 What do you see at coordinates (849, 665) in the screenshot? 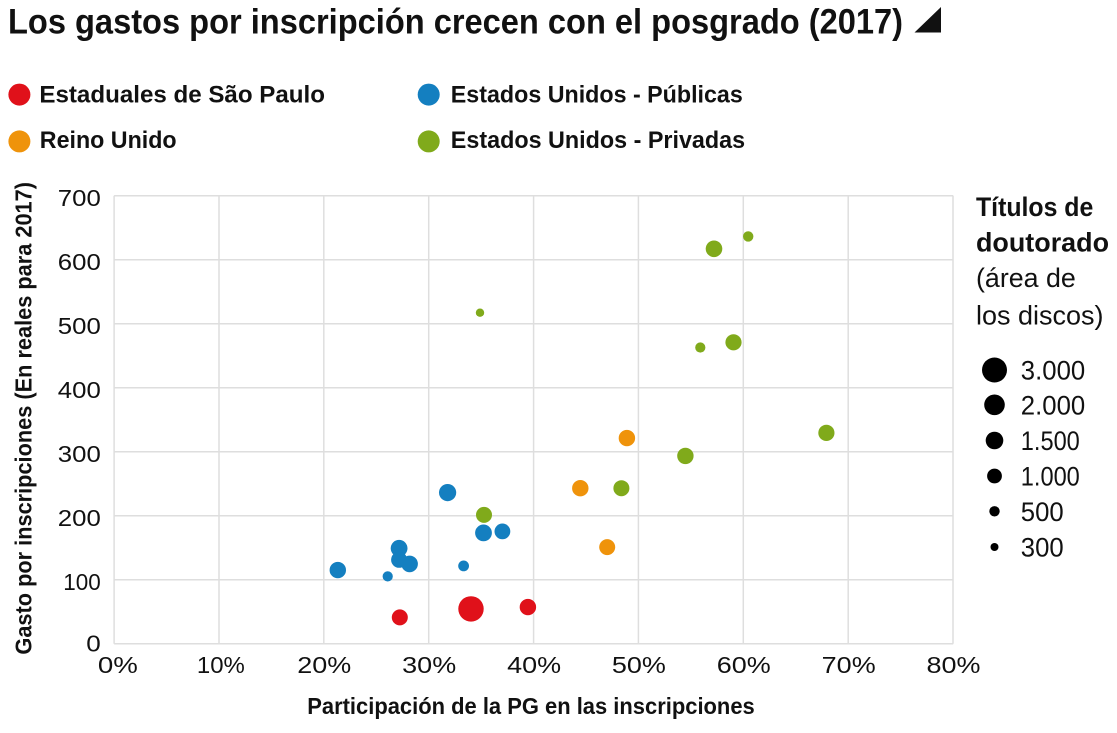
I see `svg-text: 70%` at bounding box center [849, 665].